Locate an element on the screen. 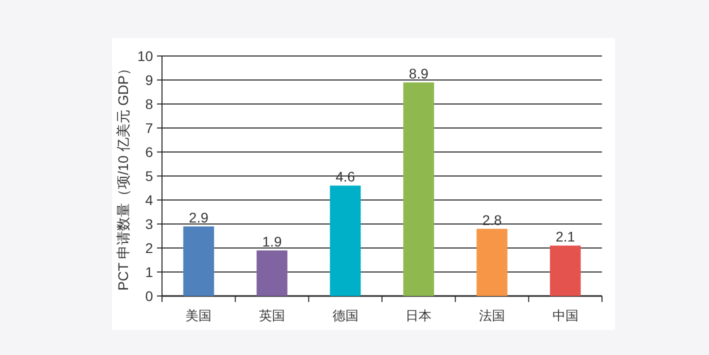 This screenshot has height=355, width=709. x-tick-label: 中国 is located at coordinates (565, 315).